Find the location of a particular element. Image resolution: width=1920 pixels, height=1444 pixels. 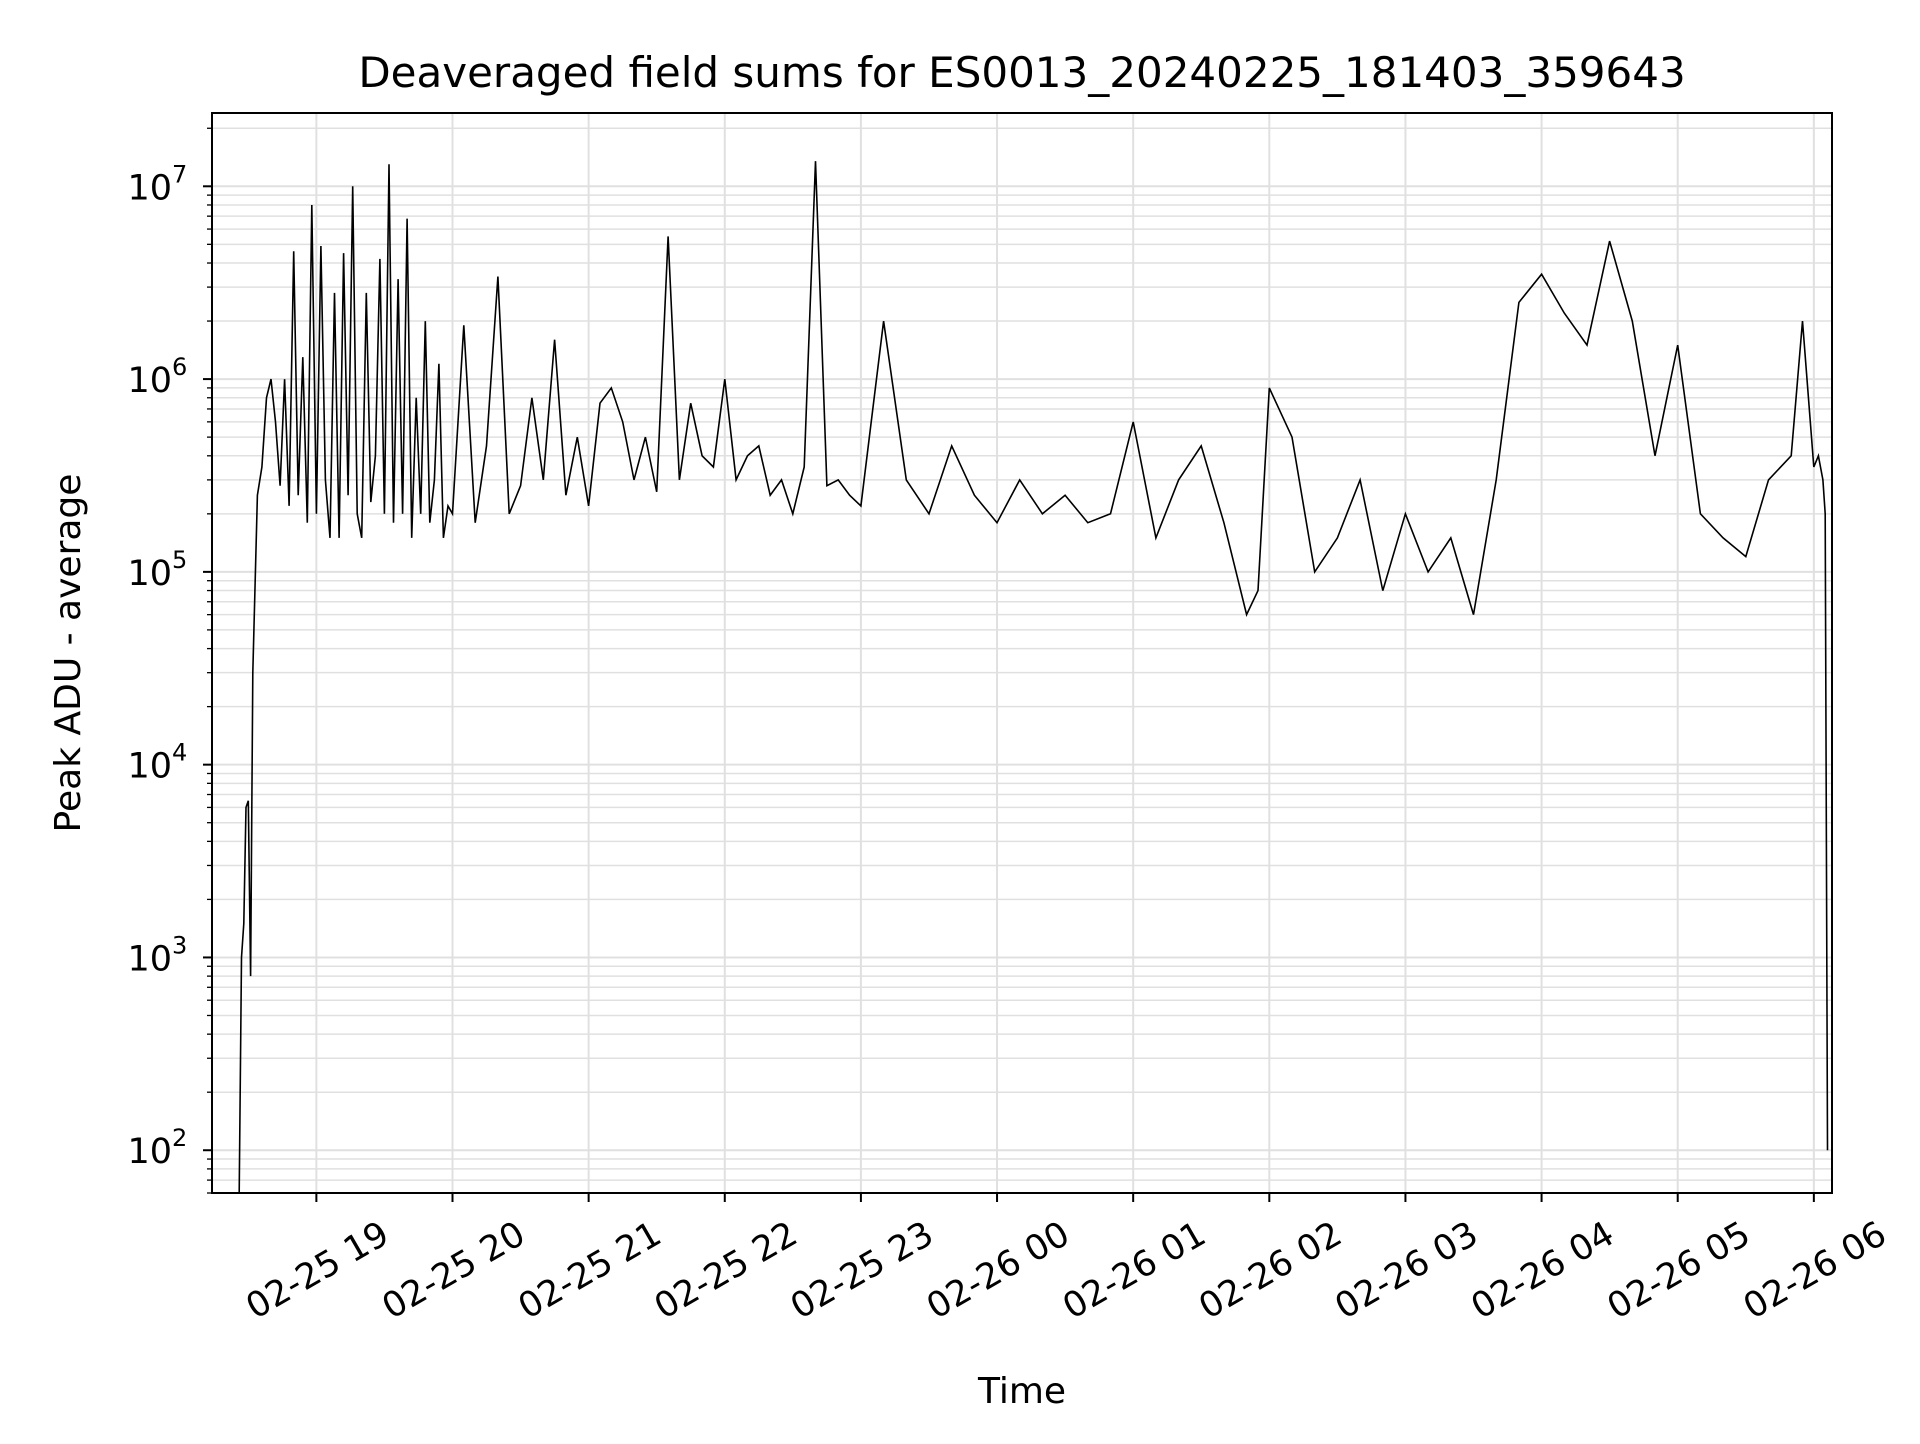

y-tick-label-exponent: 4 is located at coordinates (179, 753).